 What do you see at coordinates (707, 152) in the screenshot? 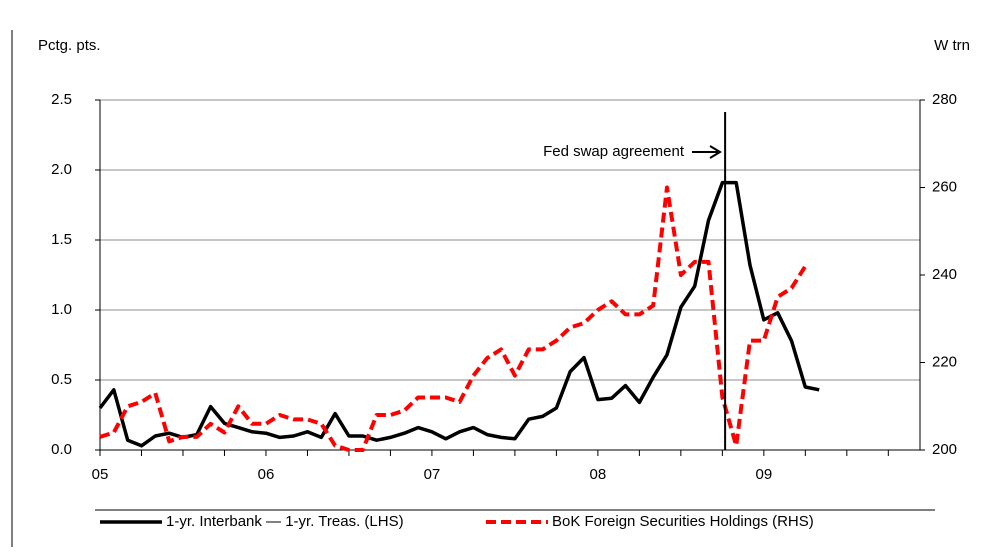
I see `annotation-arrow` at bounding box center [707, 152].